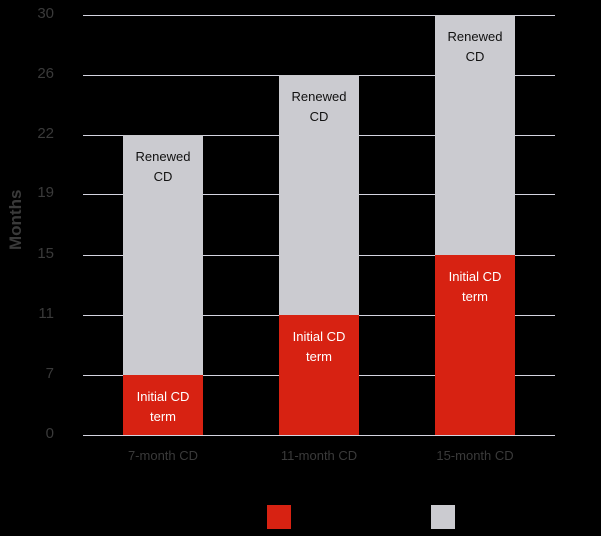 The image size is (601, 536). Describe the element at coordinates (475, 455) in the screenshot. I see `x-tick-label: 15-month CD` at that location.